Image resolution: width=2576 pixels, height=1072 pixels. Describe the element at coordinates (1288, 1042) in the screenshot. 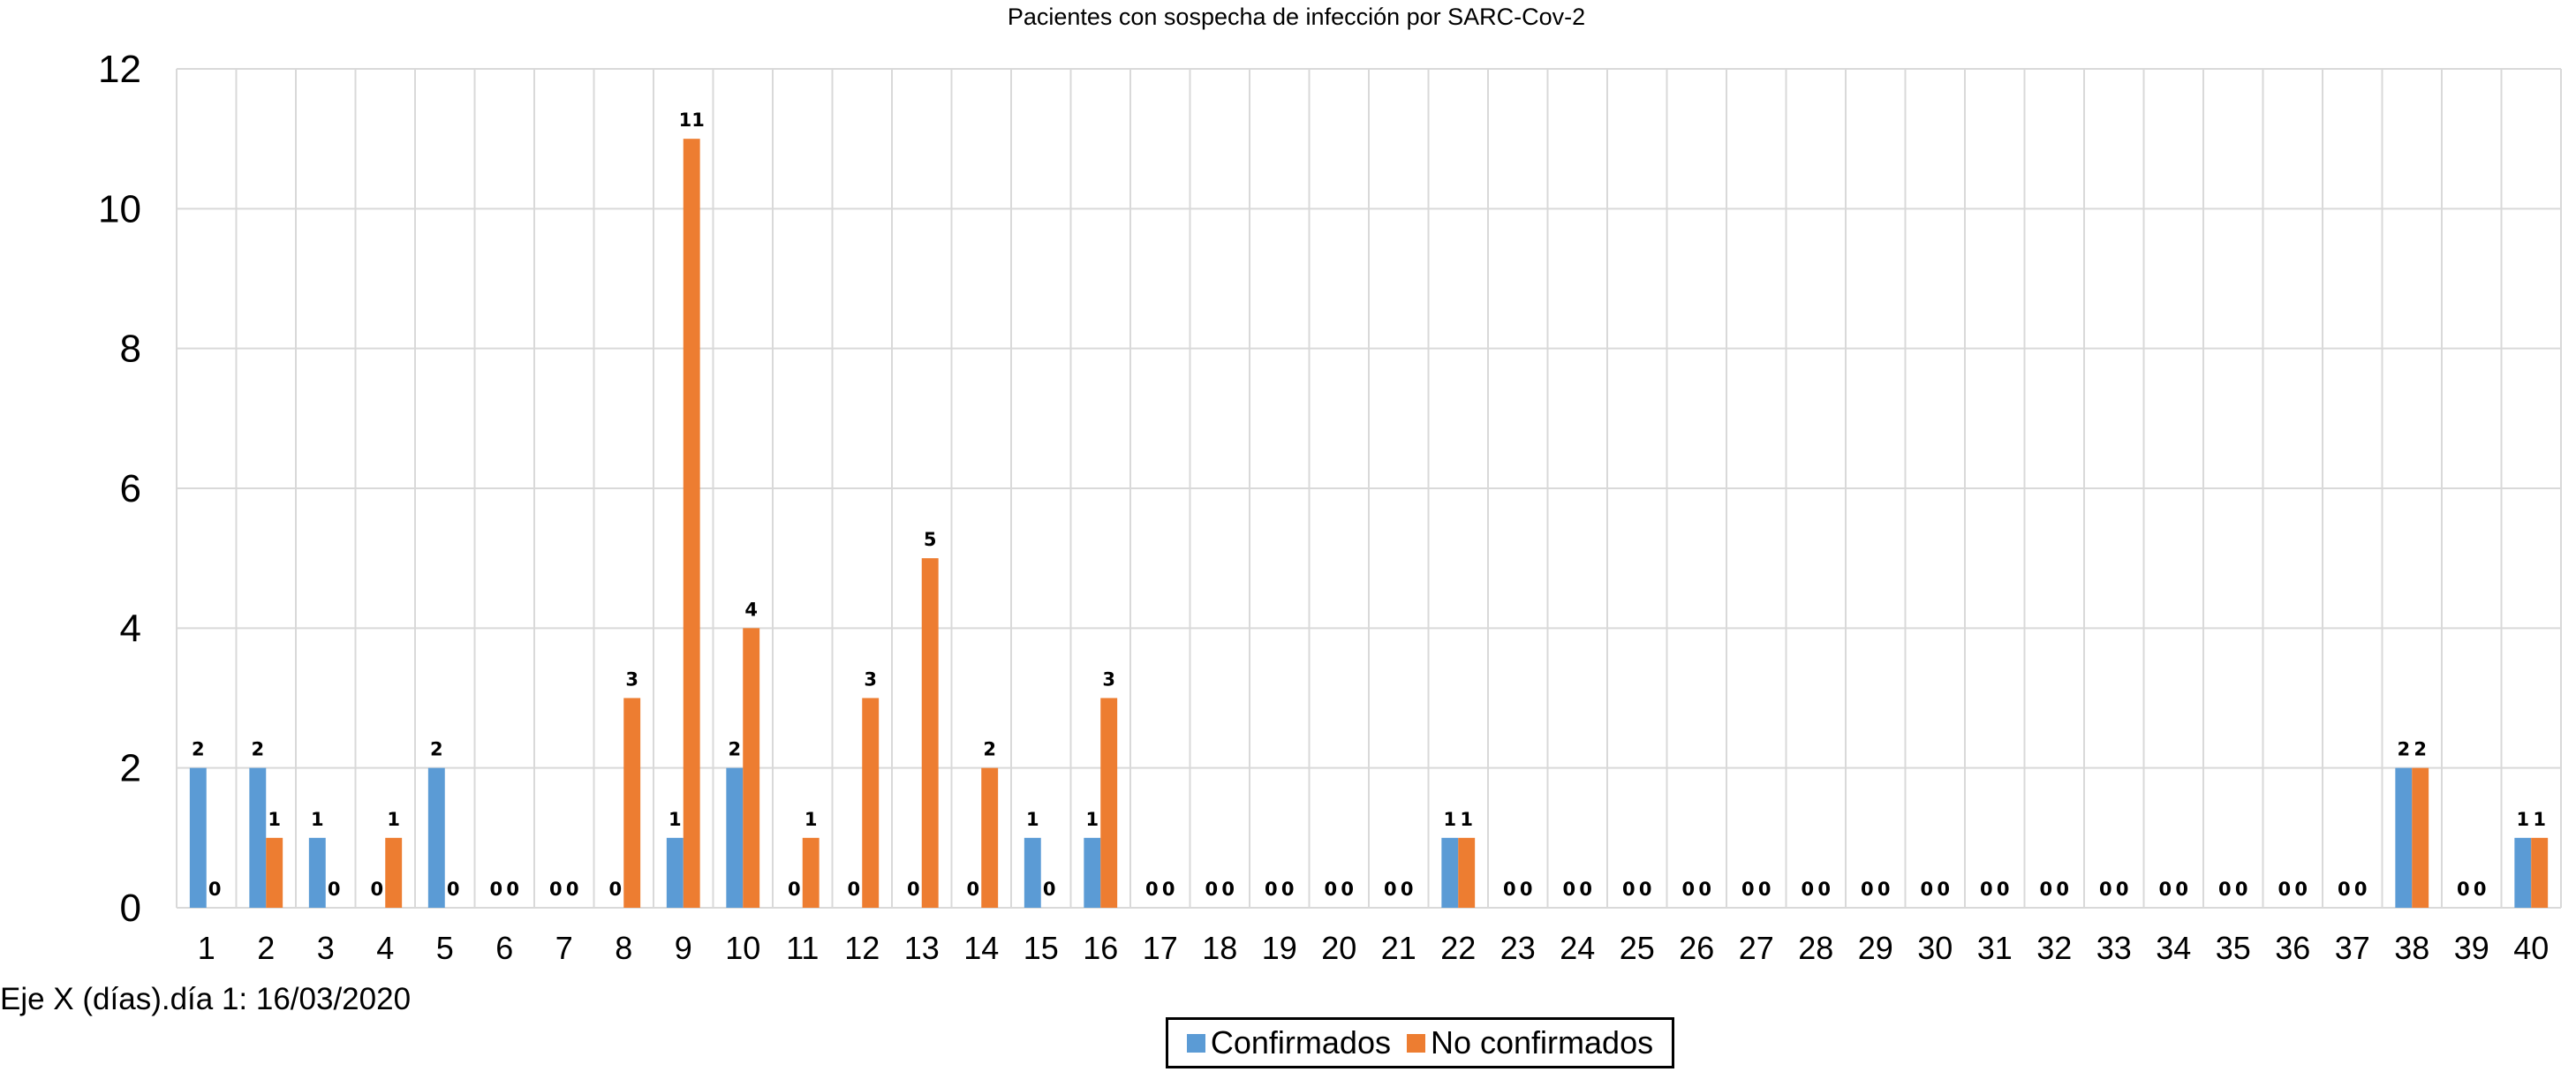

I see `legend-item-confirmados: Confirmados` at that location.